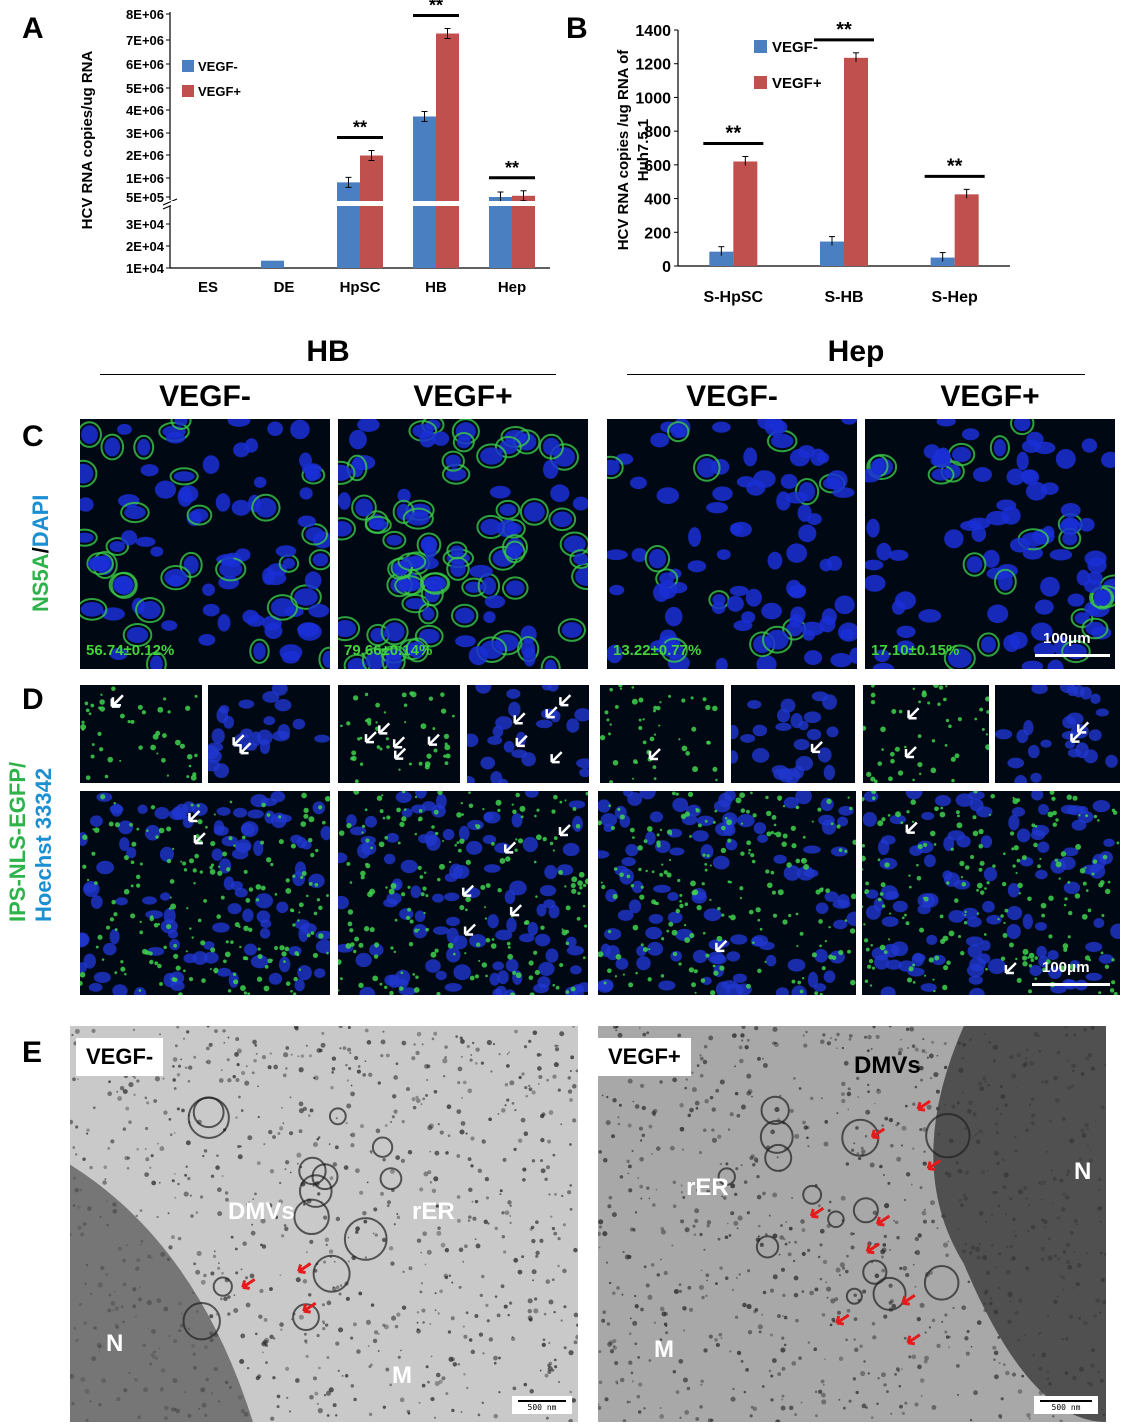 The width and height of the screenshot is (1124, 1426). I want to click on ns5a-signal, so click(378, 524).